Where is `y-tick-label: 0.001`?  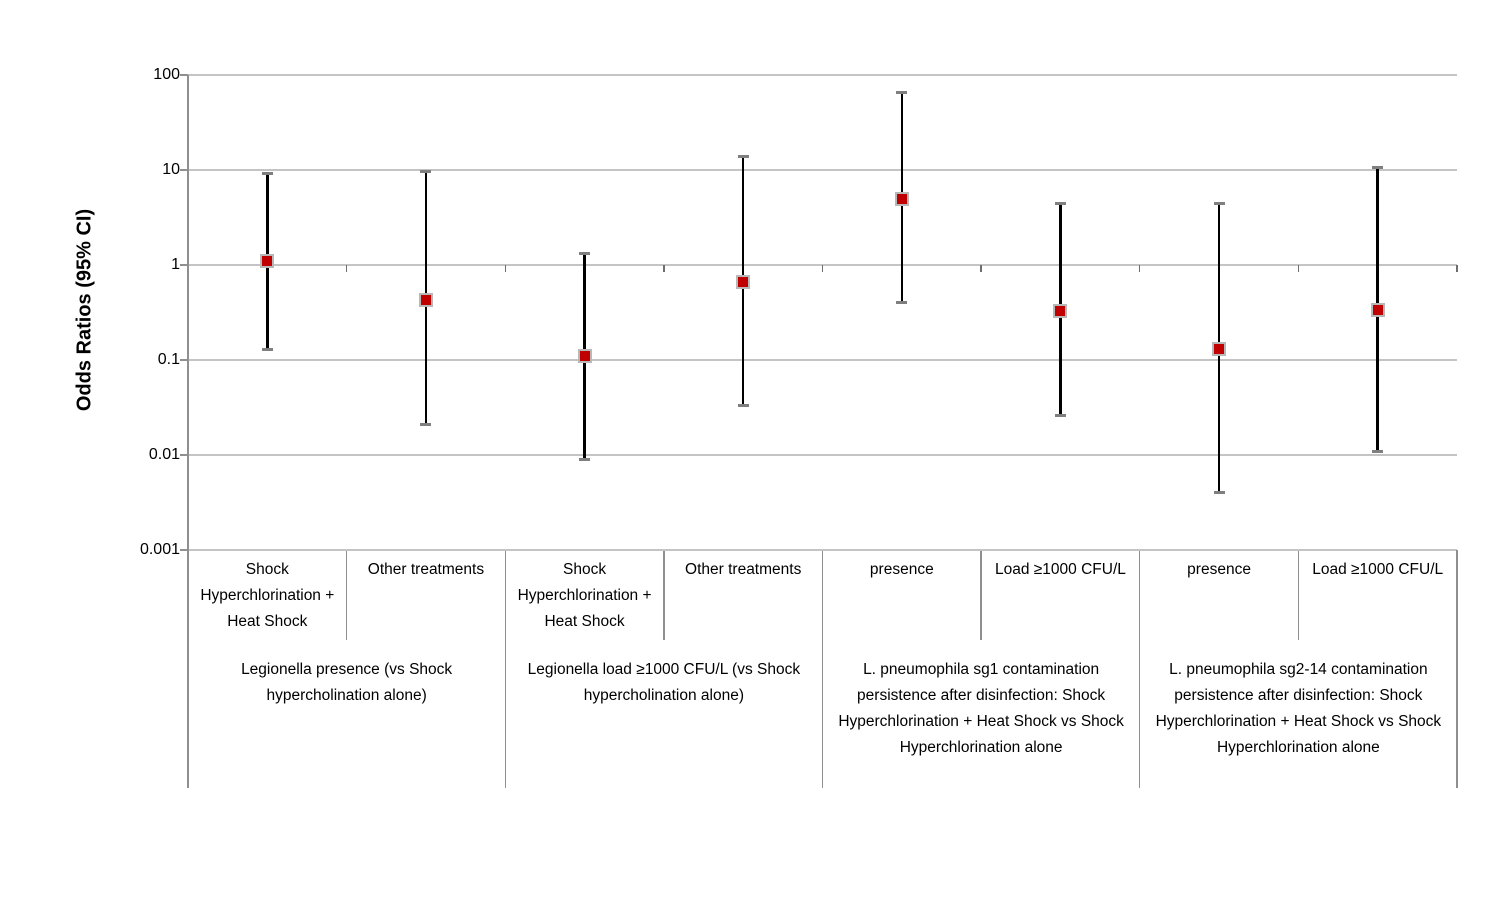 y-tick-label: 0.001 is located at coordinates (159, 549).